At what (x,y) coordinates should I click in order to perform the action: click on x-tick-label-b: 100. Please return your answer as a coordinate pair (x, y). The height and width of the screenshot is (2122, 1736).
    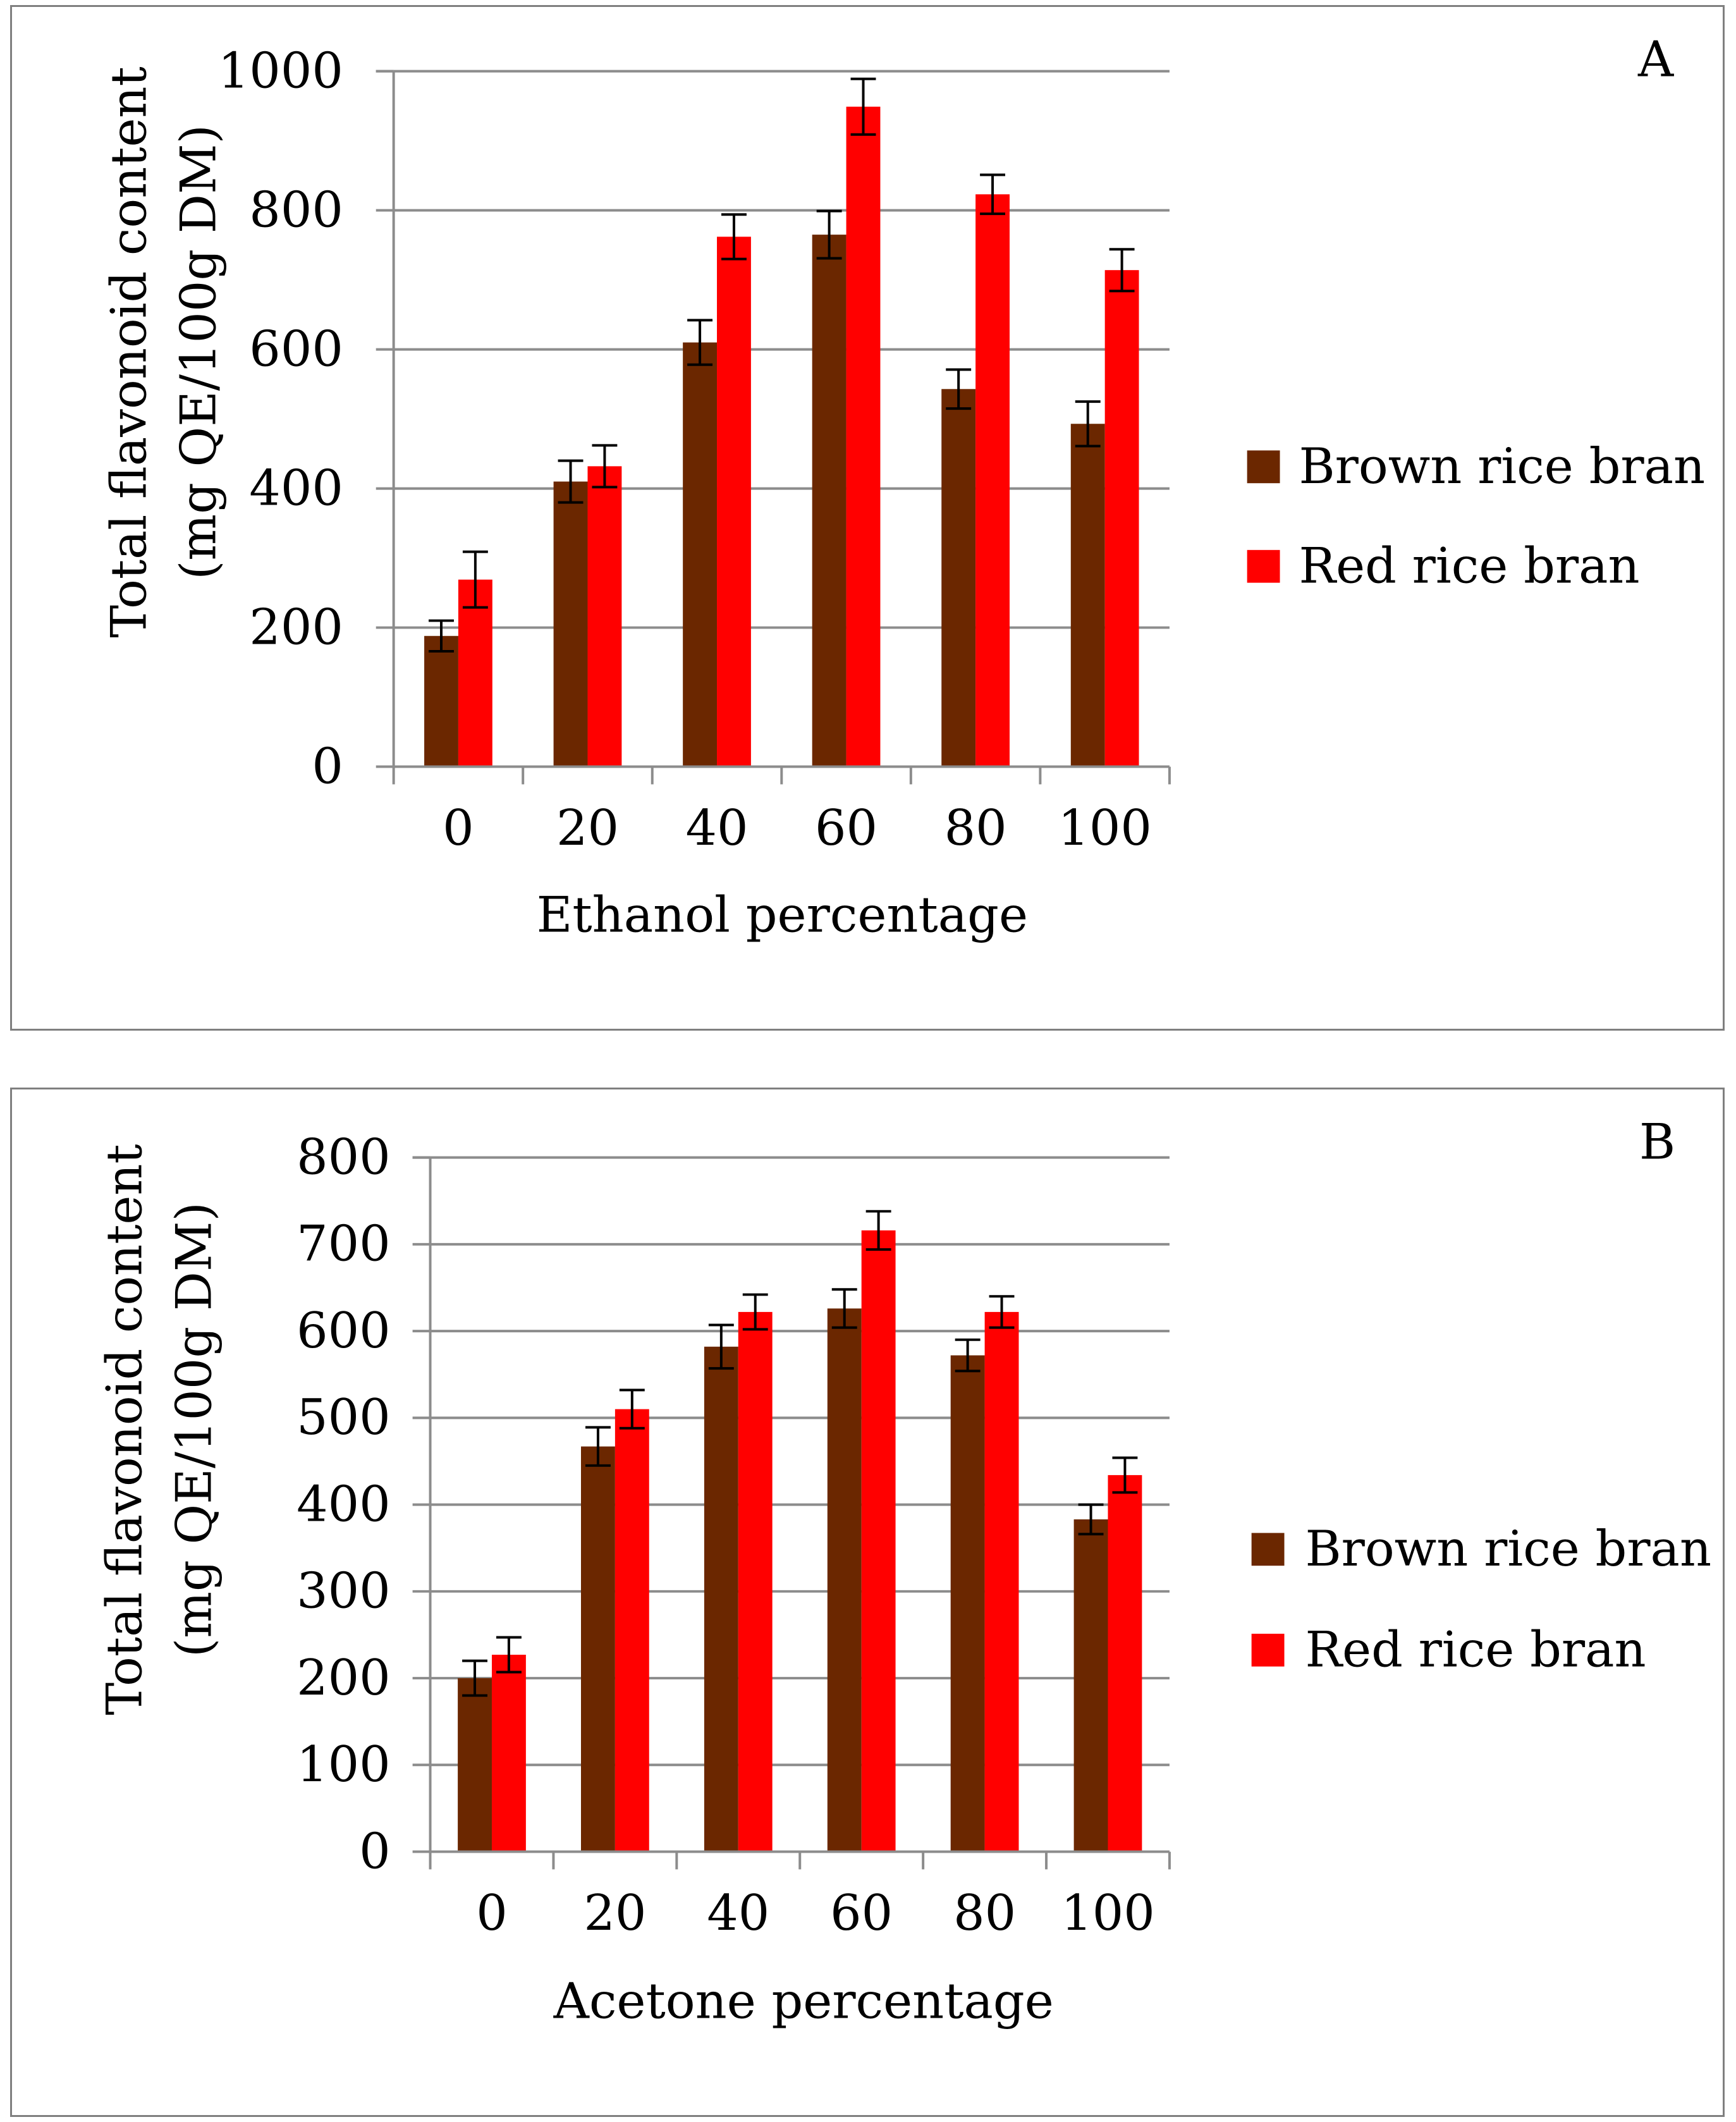
    Looking at the image, I should click on (1108, 1913).